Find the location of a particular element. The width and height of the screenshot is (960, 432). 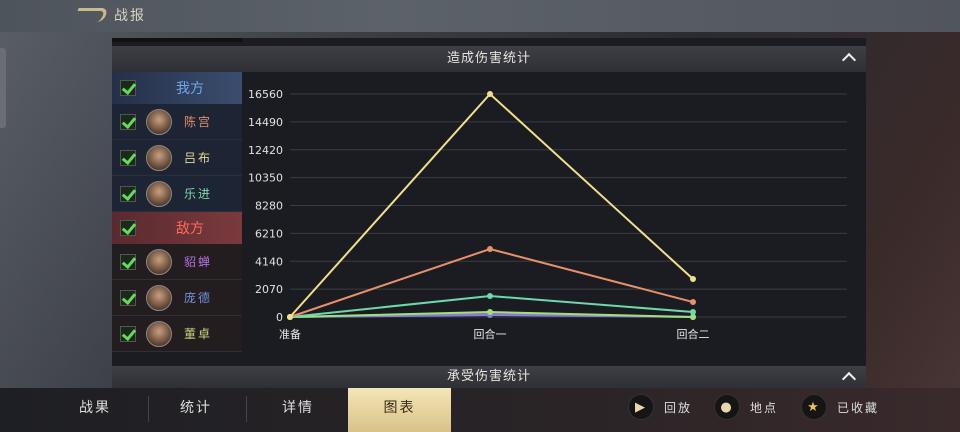

y-tick-label: 4140 is located at coordinates (269, 261).